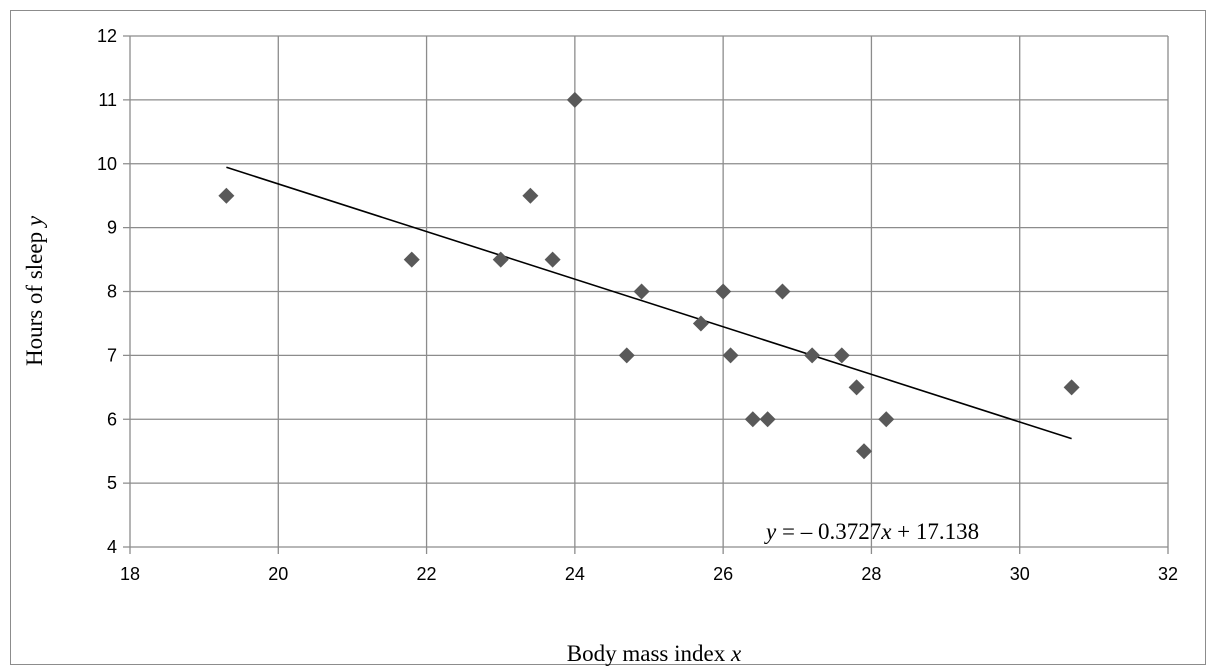  I want to click on y-tick-label: 7, so click(112, 355).